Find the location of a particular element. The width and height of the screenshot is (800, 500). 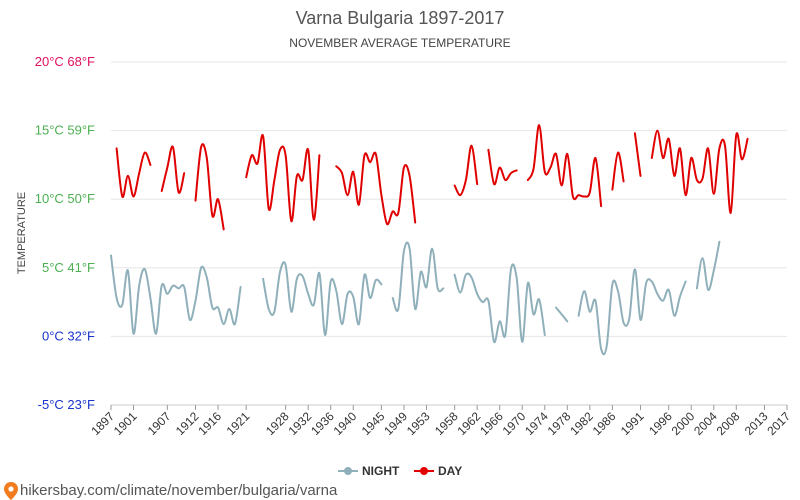

legend-night-label: NIGHT is located at coordinates (381, 471).